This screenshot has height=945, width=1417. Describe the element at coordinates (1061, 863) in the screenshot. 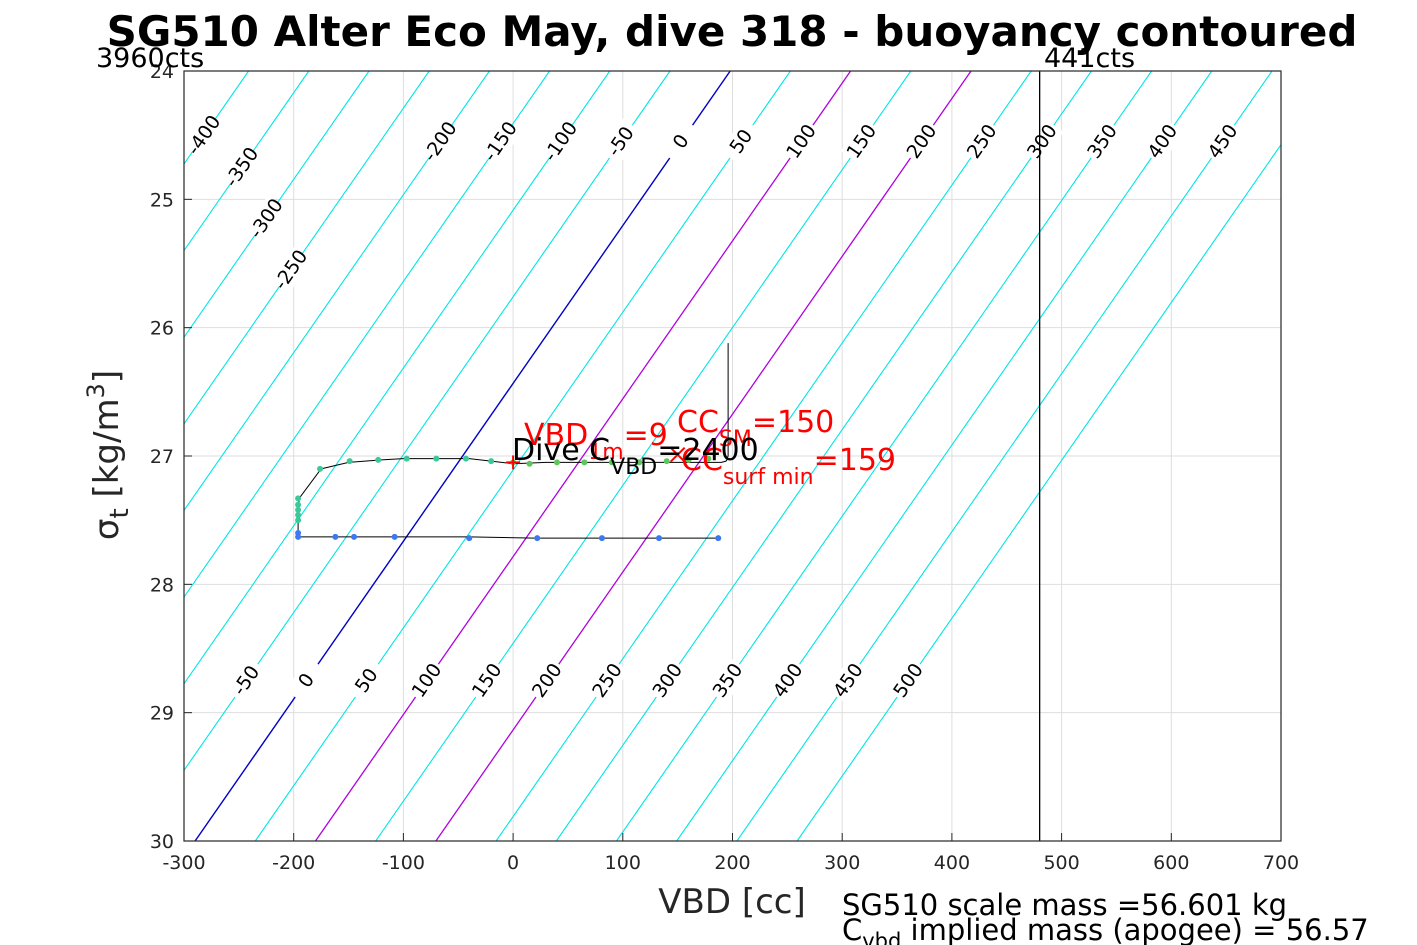

I see `x-tick-label: 500` at that location.